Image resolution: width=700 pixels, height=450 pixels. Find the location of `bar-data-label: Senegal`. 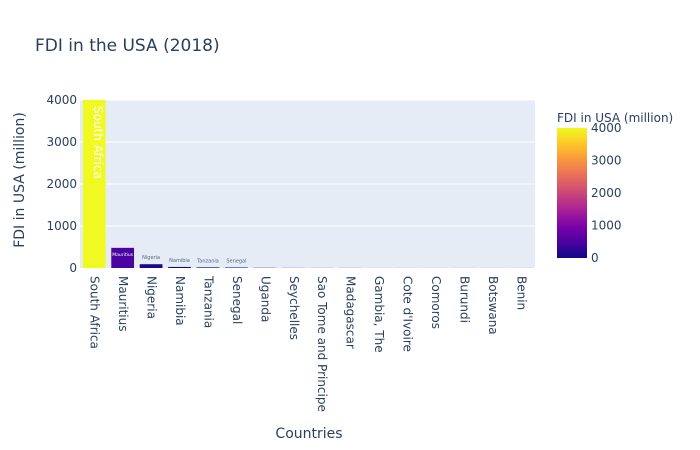

bar-data-label: Senegal is located at coordinates (236, 261).